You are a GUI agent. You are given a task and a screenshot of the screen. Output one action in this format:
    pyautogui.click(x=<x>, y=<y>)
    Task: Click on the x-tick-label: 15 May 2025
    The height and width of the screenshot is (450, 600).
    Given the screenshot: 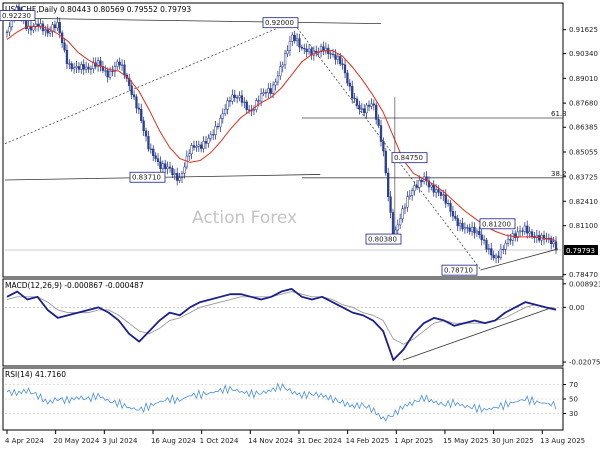 What is the action you would take?
    pyautogui.click(x=466, y=441)
    